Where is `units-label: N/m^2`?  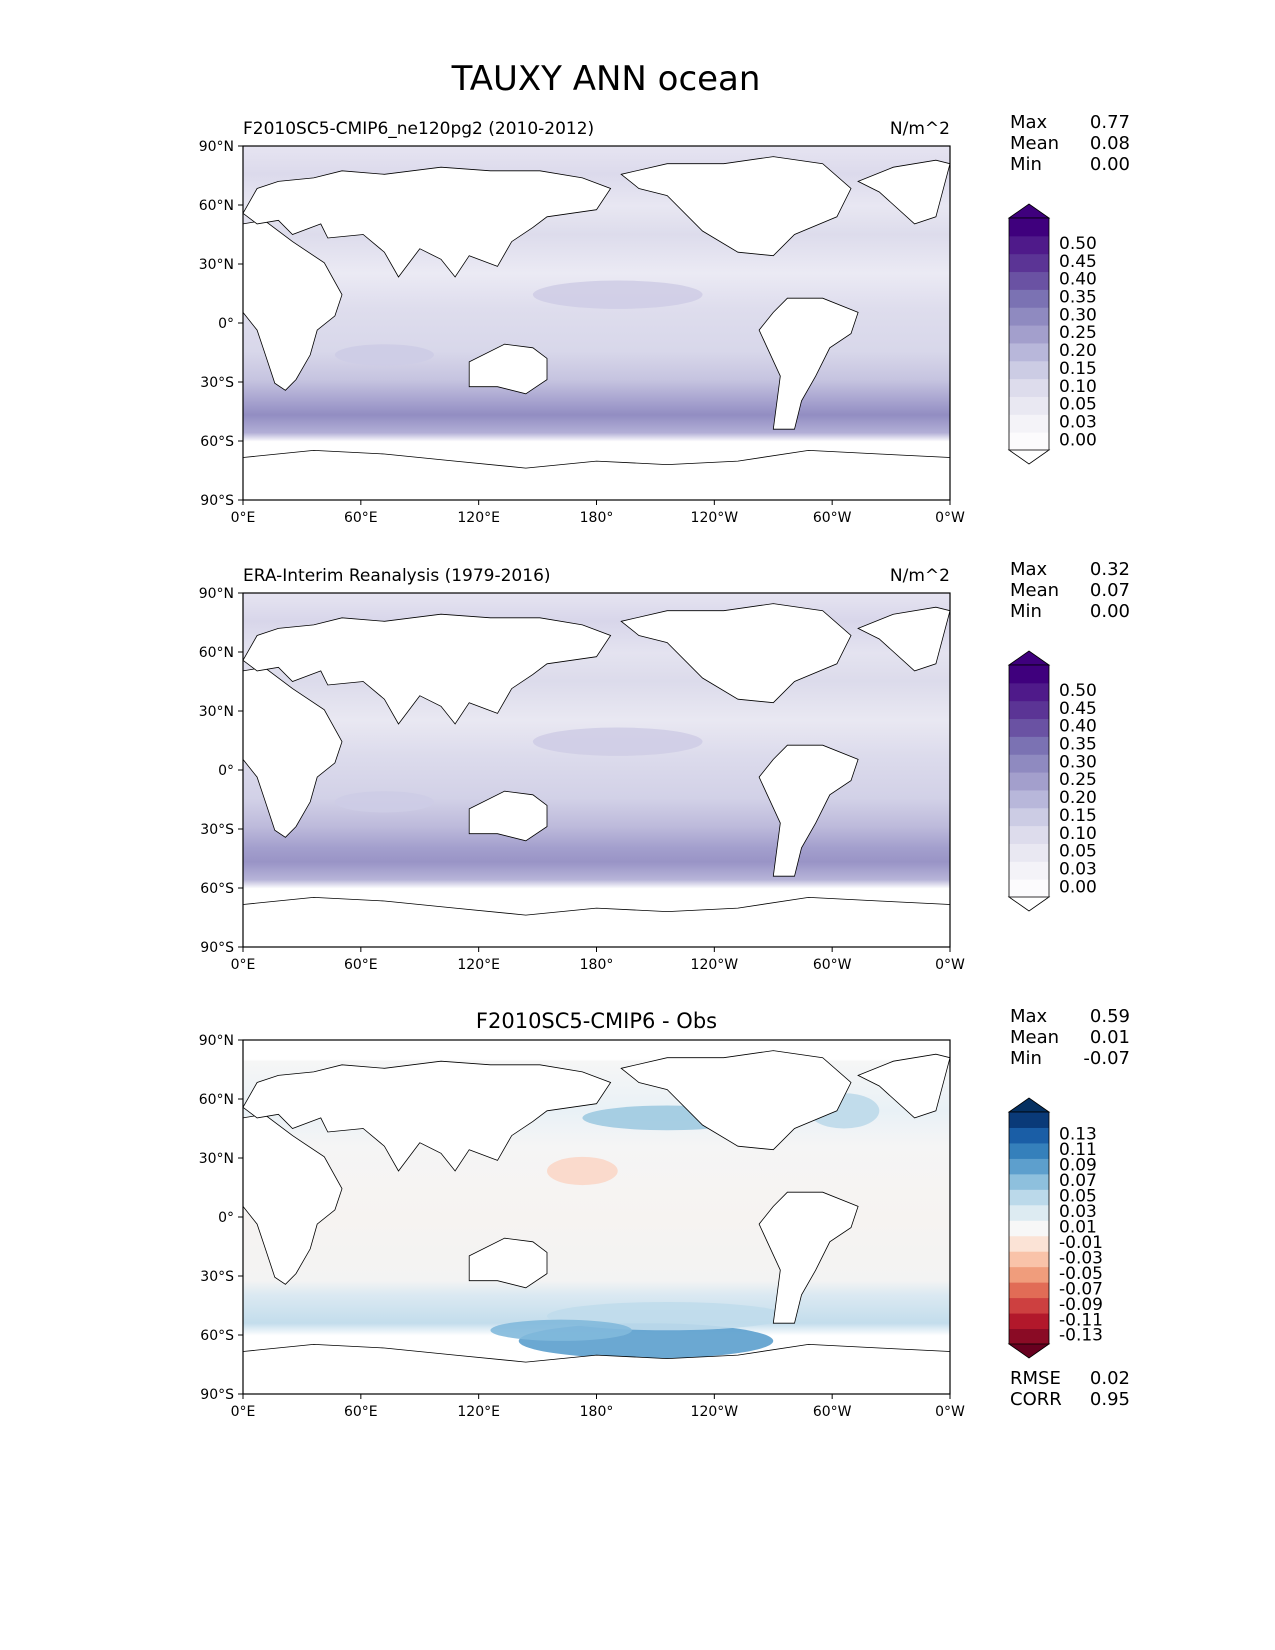
units-label: N/m^2 is located at coordinates (920, 576).